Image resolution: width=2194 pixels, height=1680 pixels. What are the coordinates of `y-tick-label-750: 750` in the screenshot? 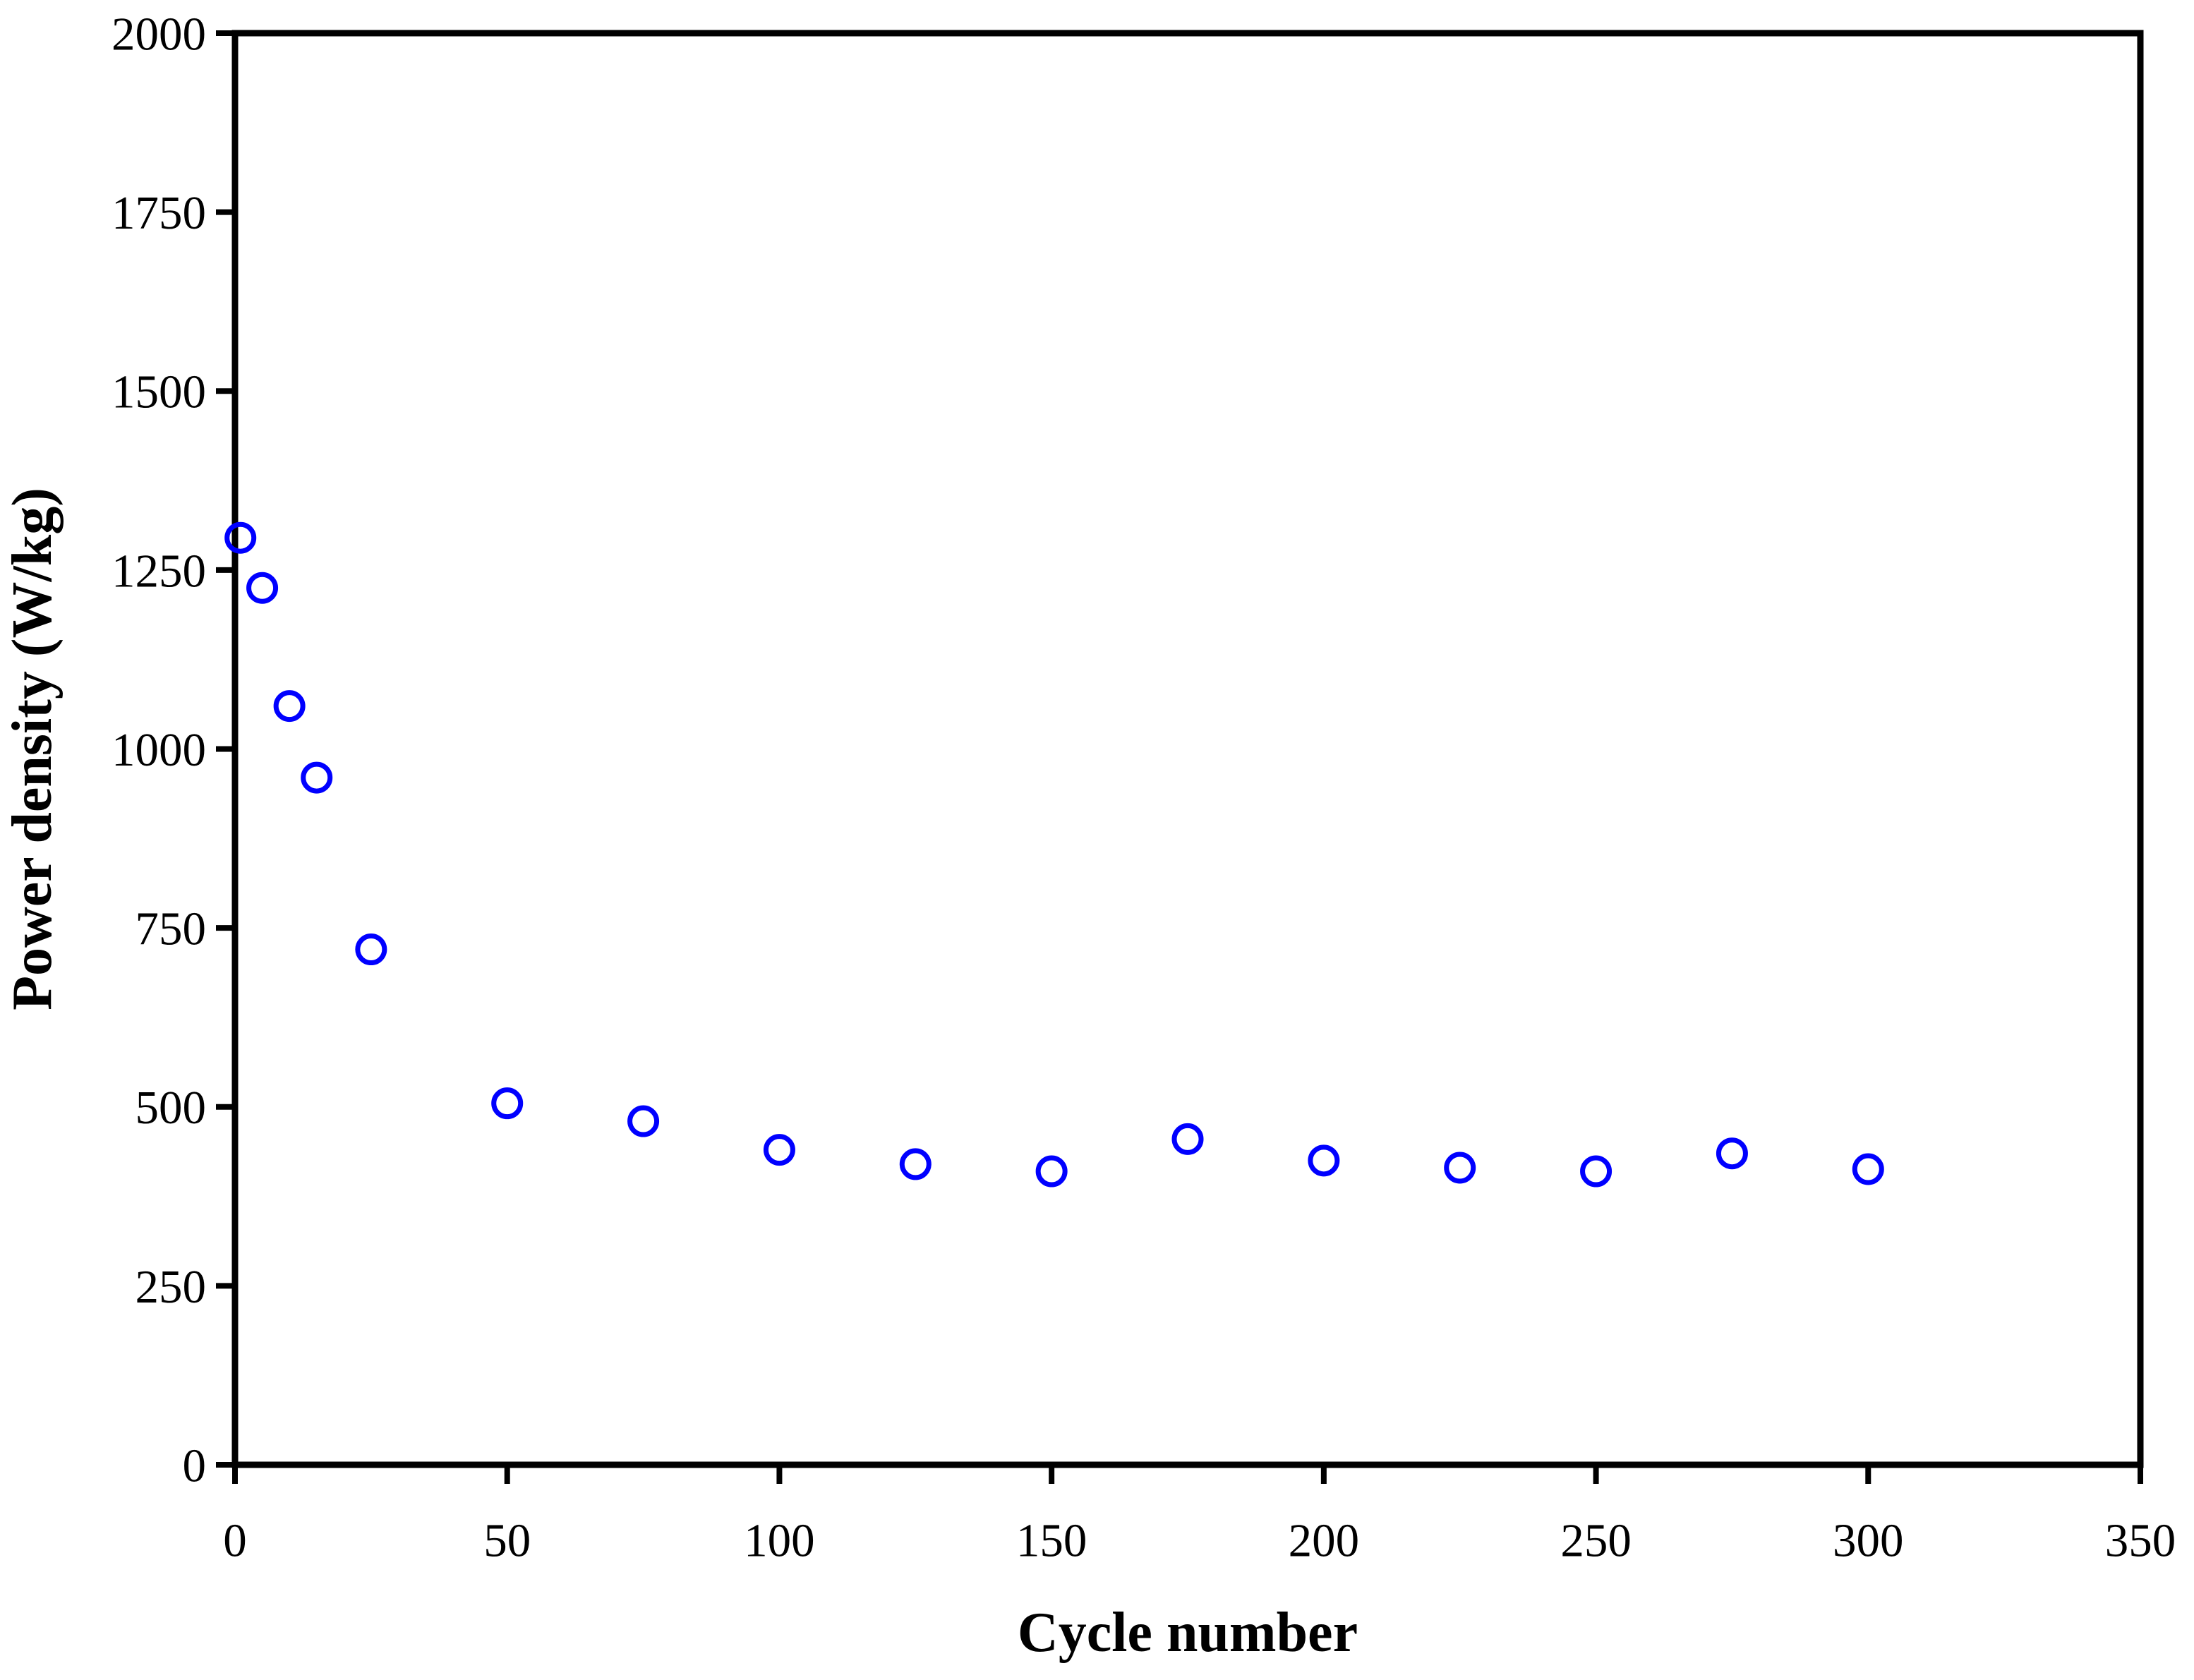 It's located at (171, 929).